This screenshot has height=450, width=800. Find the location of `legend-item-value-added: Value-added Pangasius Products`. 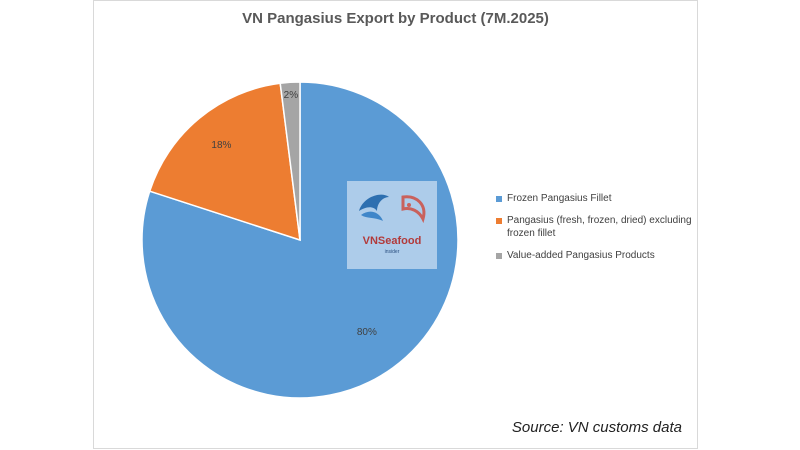

legend-item-value-added: Value-added Pangasius Products is located at coordinates (596, 255).